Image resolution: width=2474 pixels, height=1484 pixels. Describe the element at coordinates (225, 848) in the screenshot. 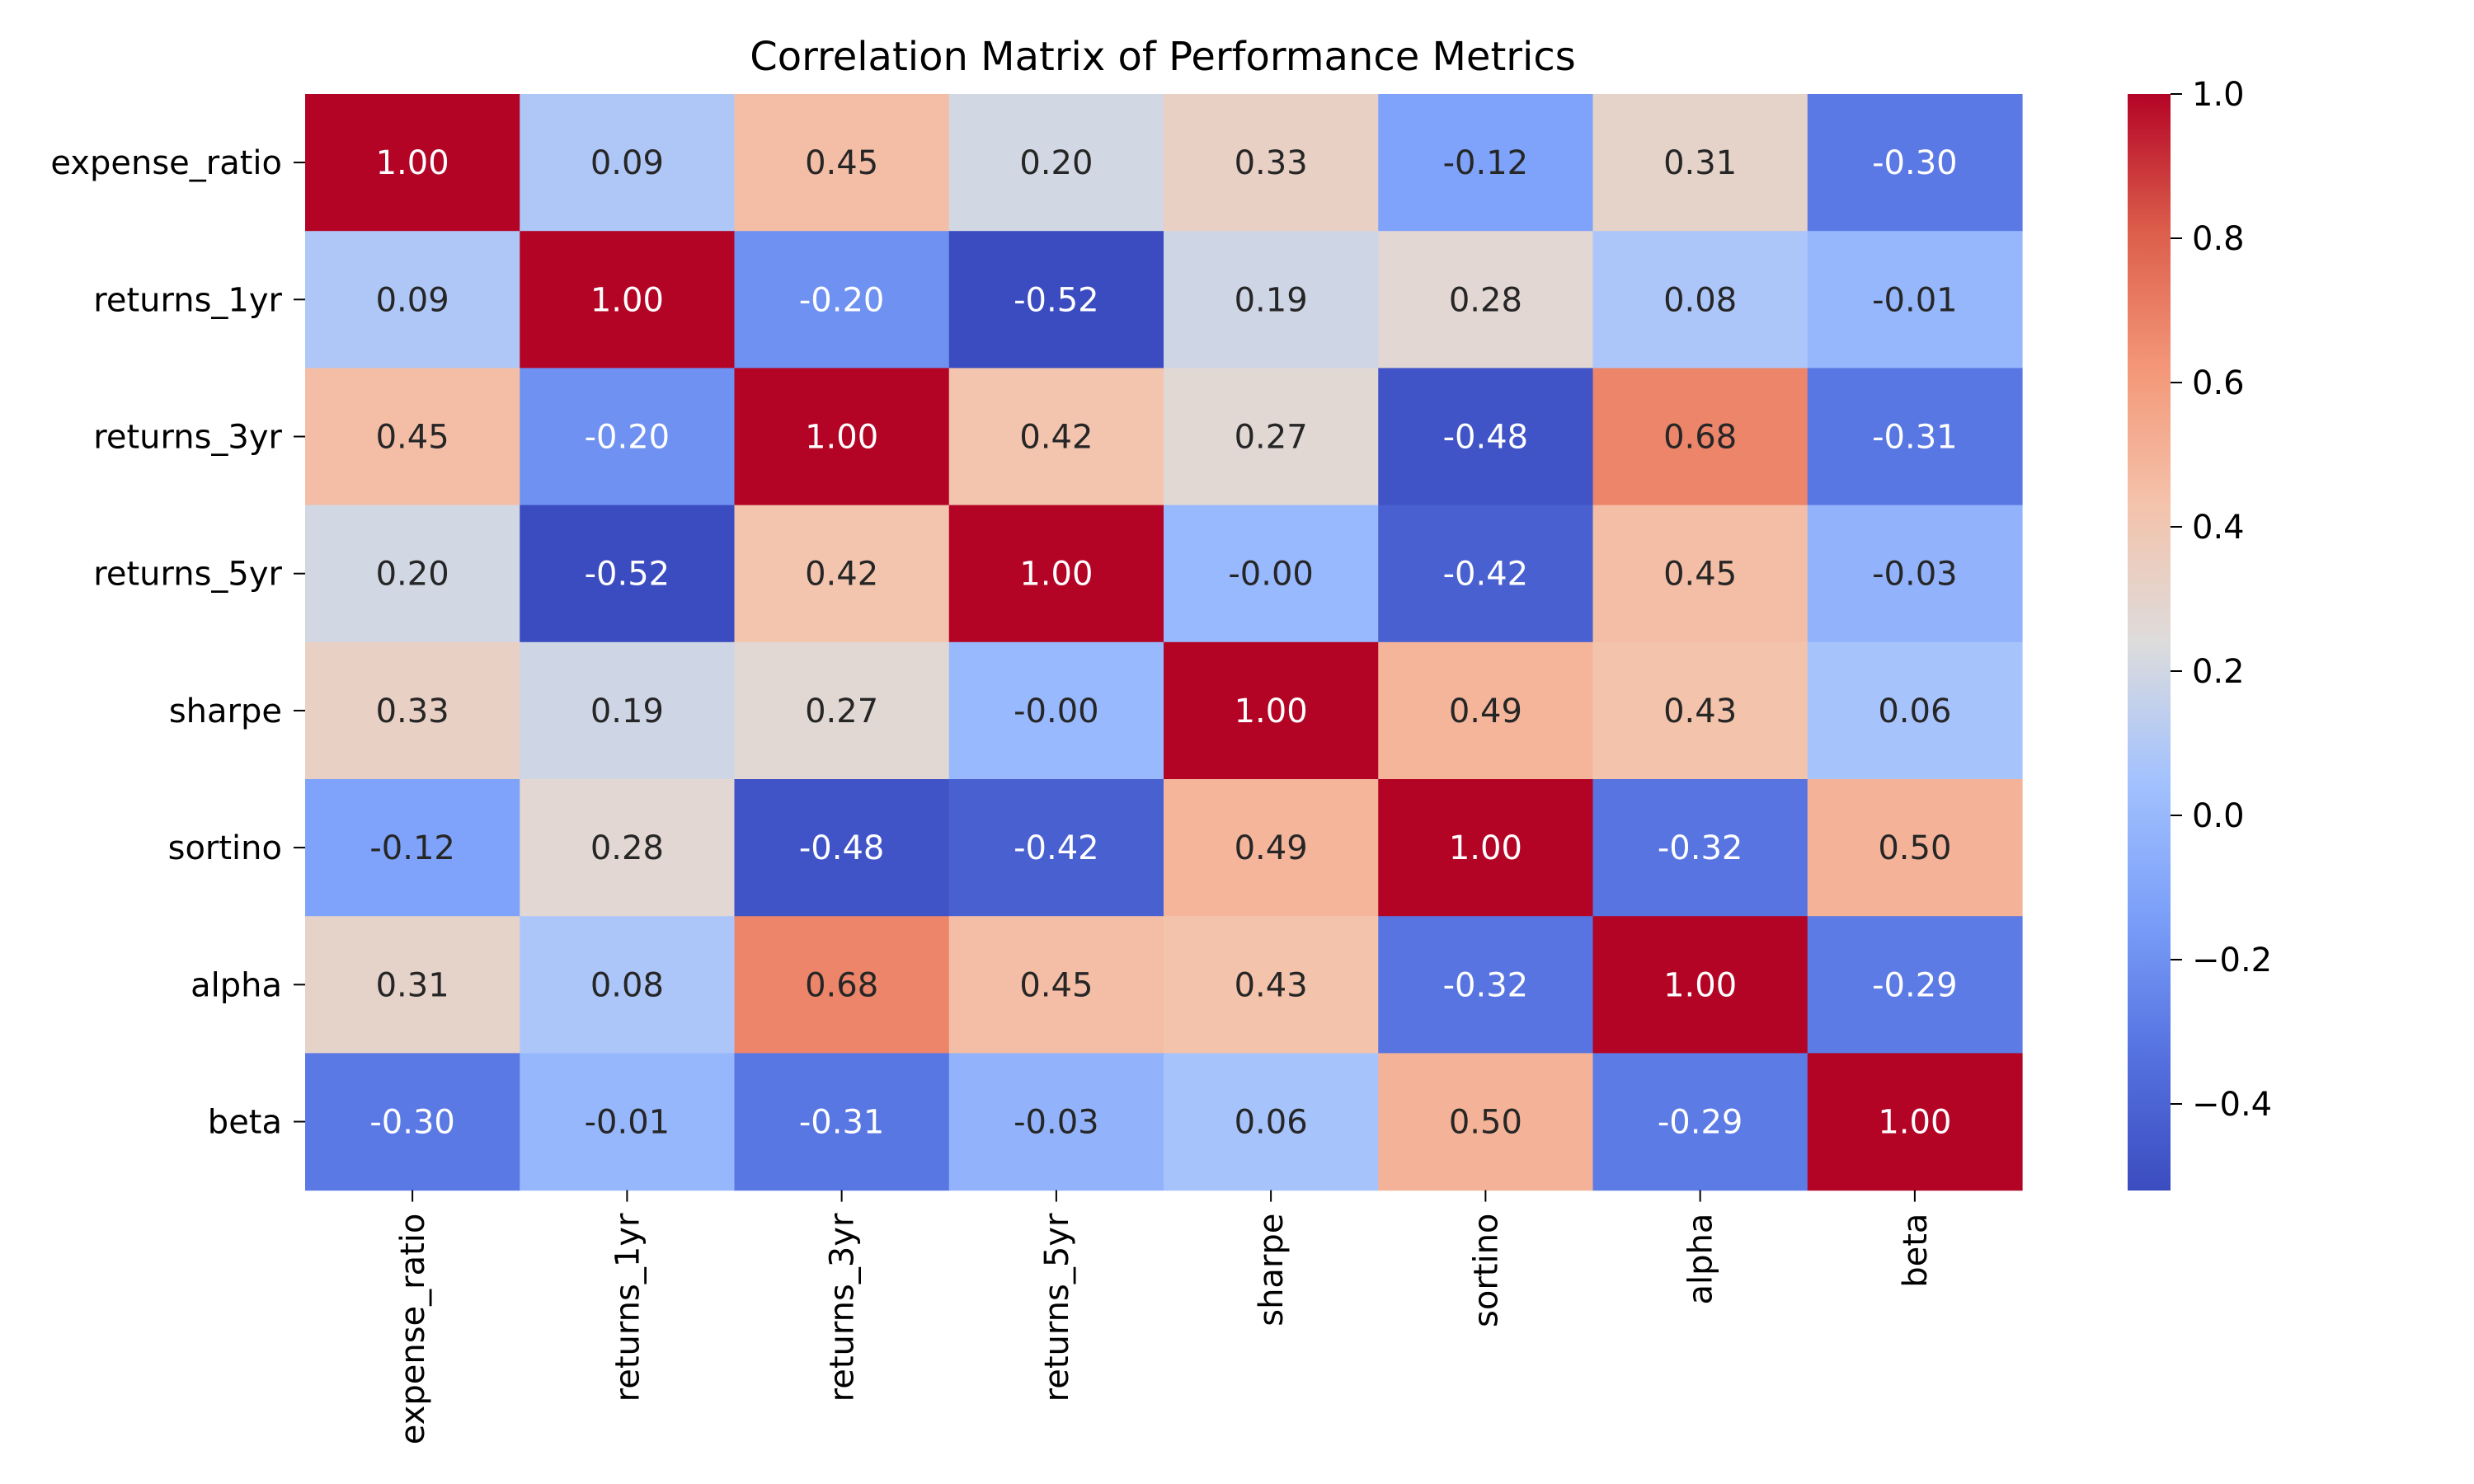

I see `y-tick-label: sortino` at that location.